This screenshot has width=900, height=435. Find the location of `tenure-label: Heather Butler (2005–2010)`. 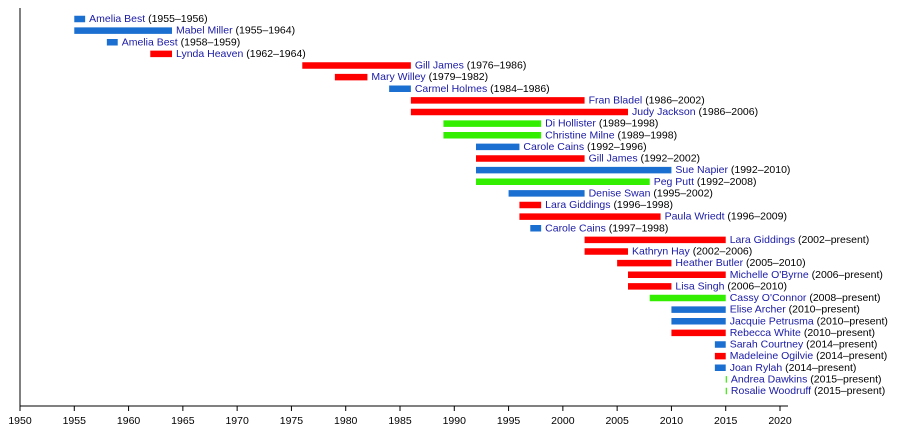

tenure-label: Heather Butler (2005–2010) is located at coordinates (740, 263).